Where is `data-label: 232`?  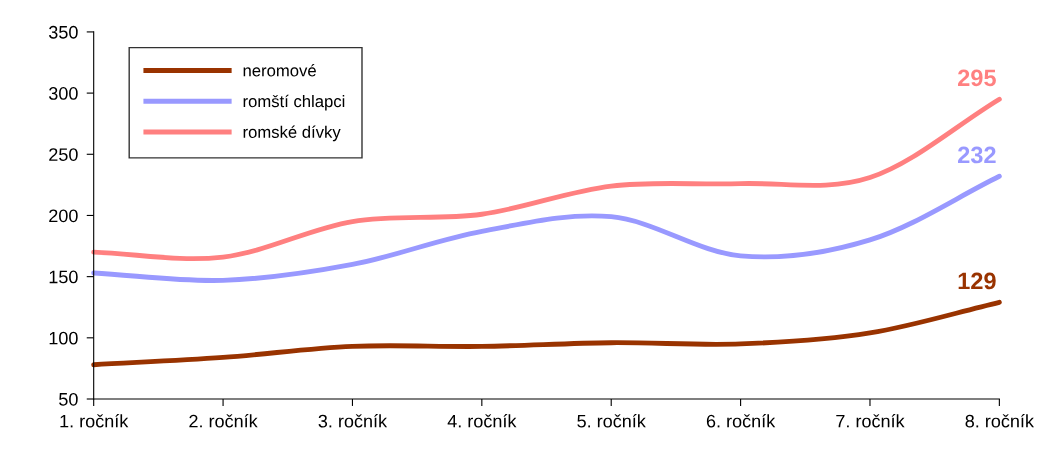 data-label: 232 is located at coordinates (977, 155).